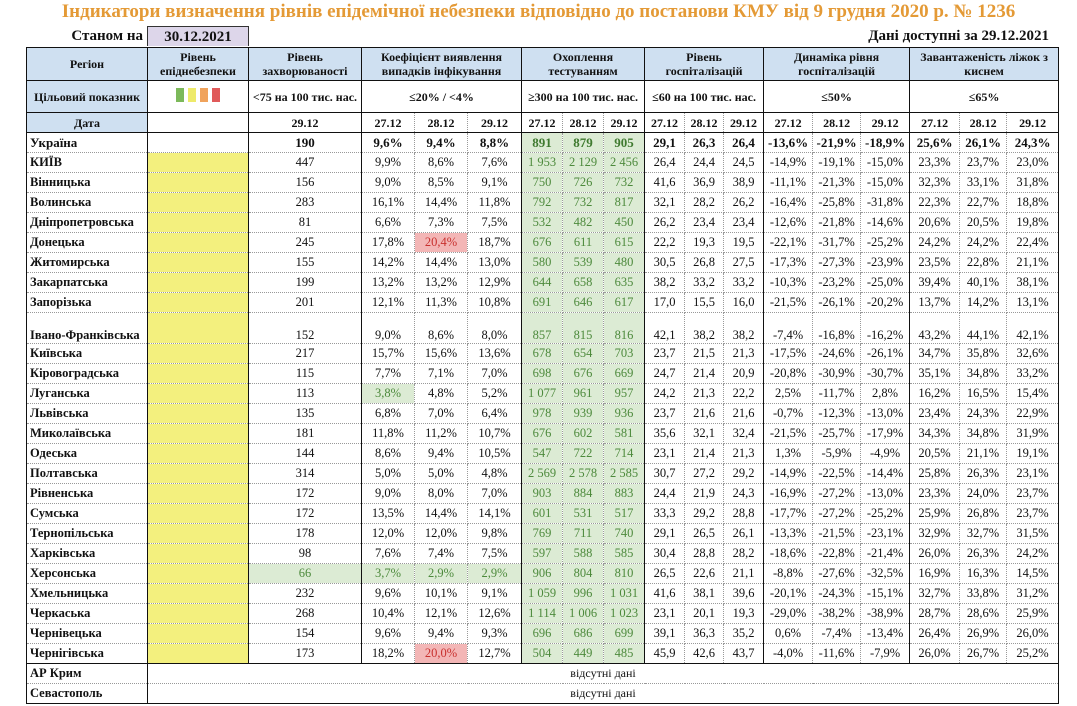 This screenshot has height=706, width=1077. I want to click on testing-value: 504, so click(542, 653).